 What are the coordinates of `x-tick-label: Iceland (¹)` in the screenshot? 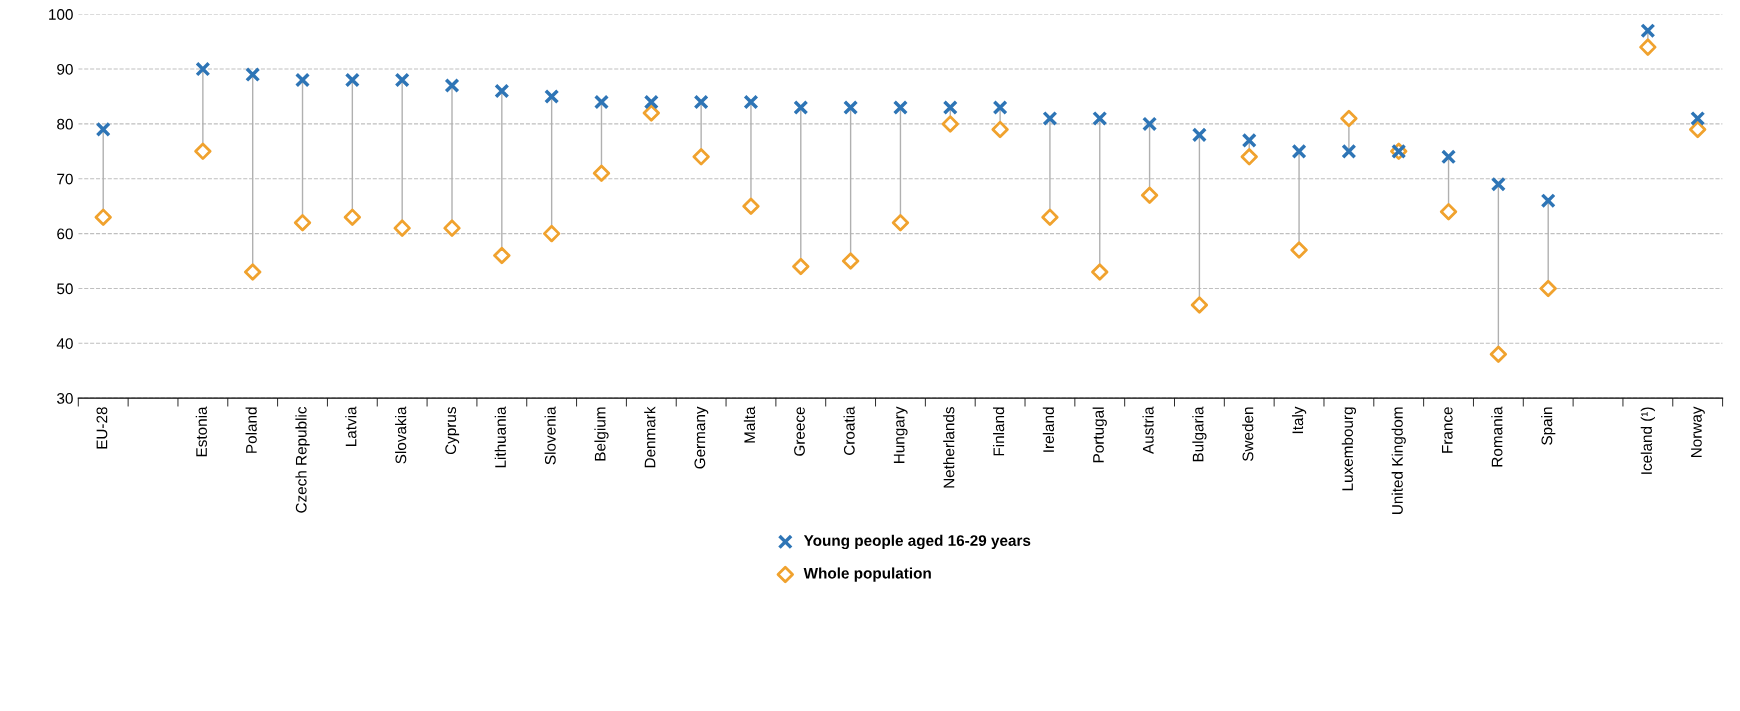 It's located at (1647, 440).